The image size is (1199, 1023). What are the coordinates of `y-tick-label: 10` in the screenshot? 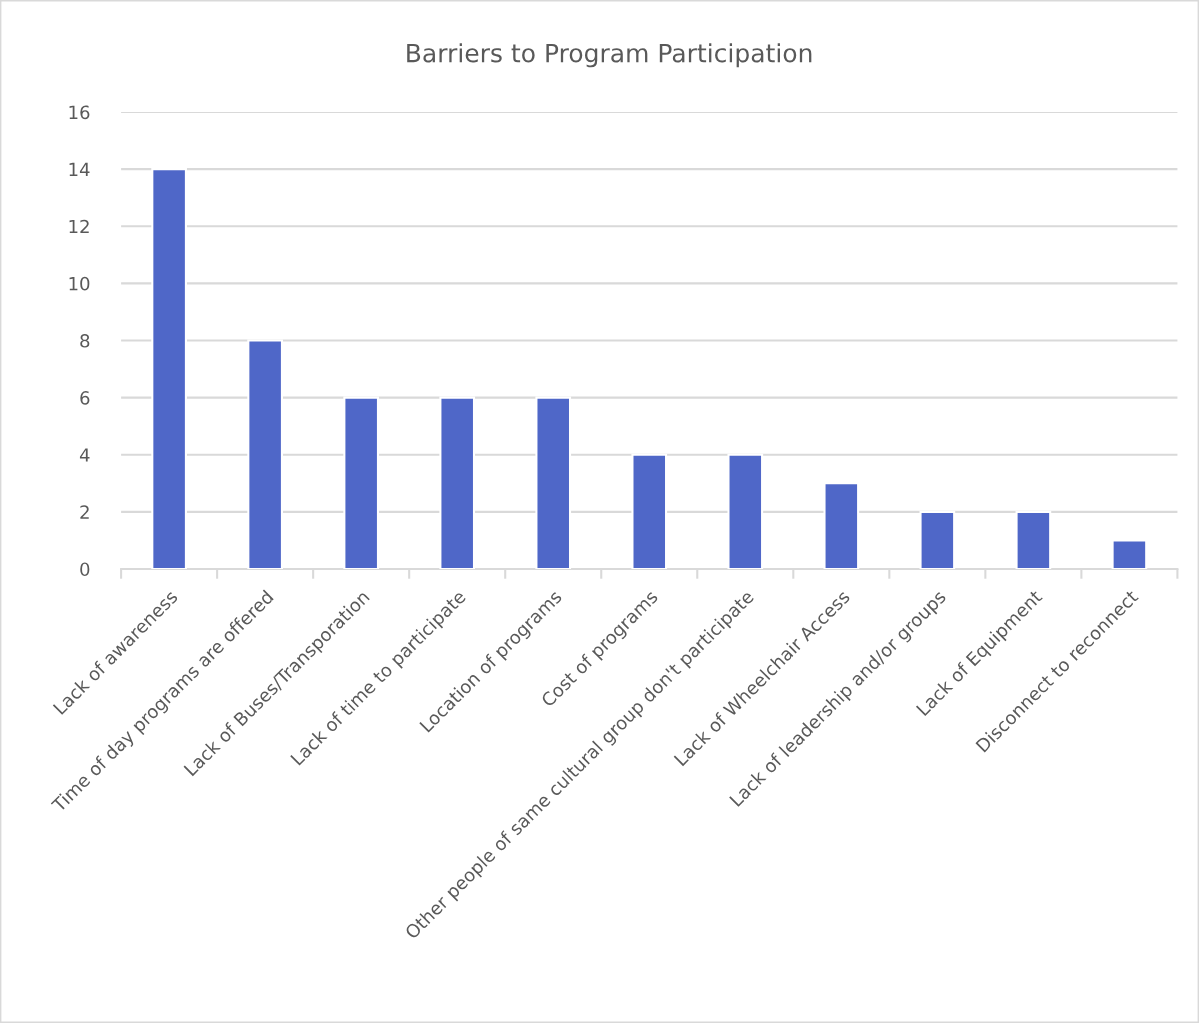 It's located at (79, 283).